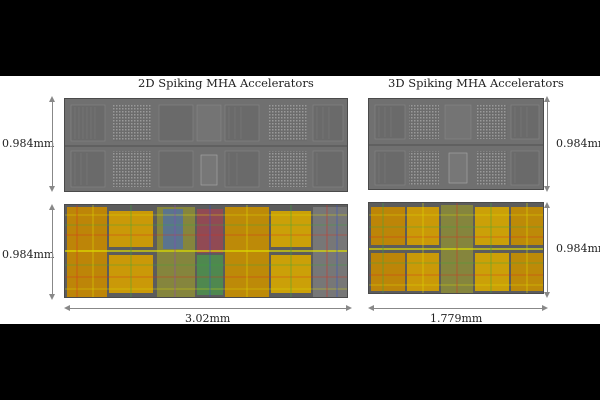  What do you see at coordinates (456, 144) in the screenshot?
I see `chip-3d-floorplan` at bounding box center [456, 144].